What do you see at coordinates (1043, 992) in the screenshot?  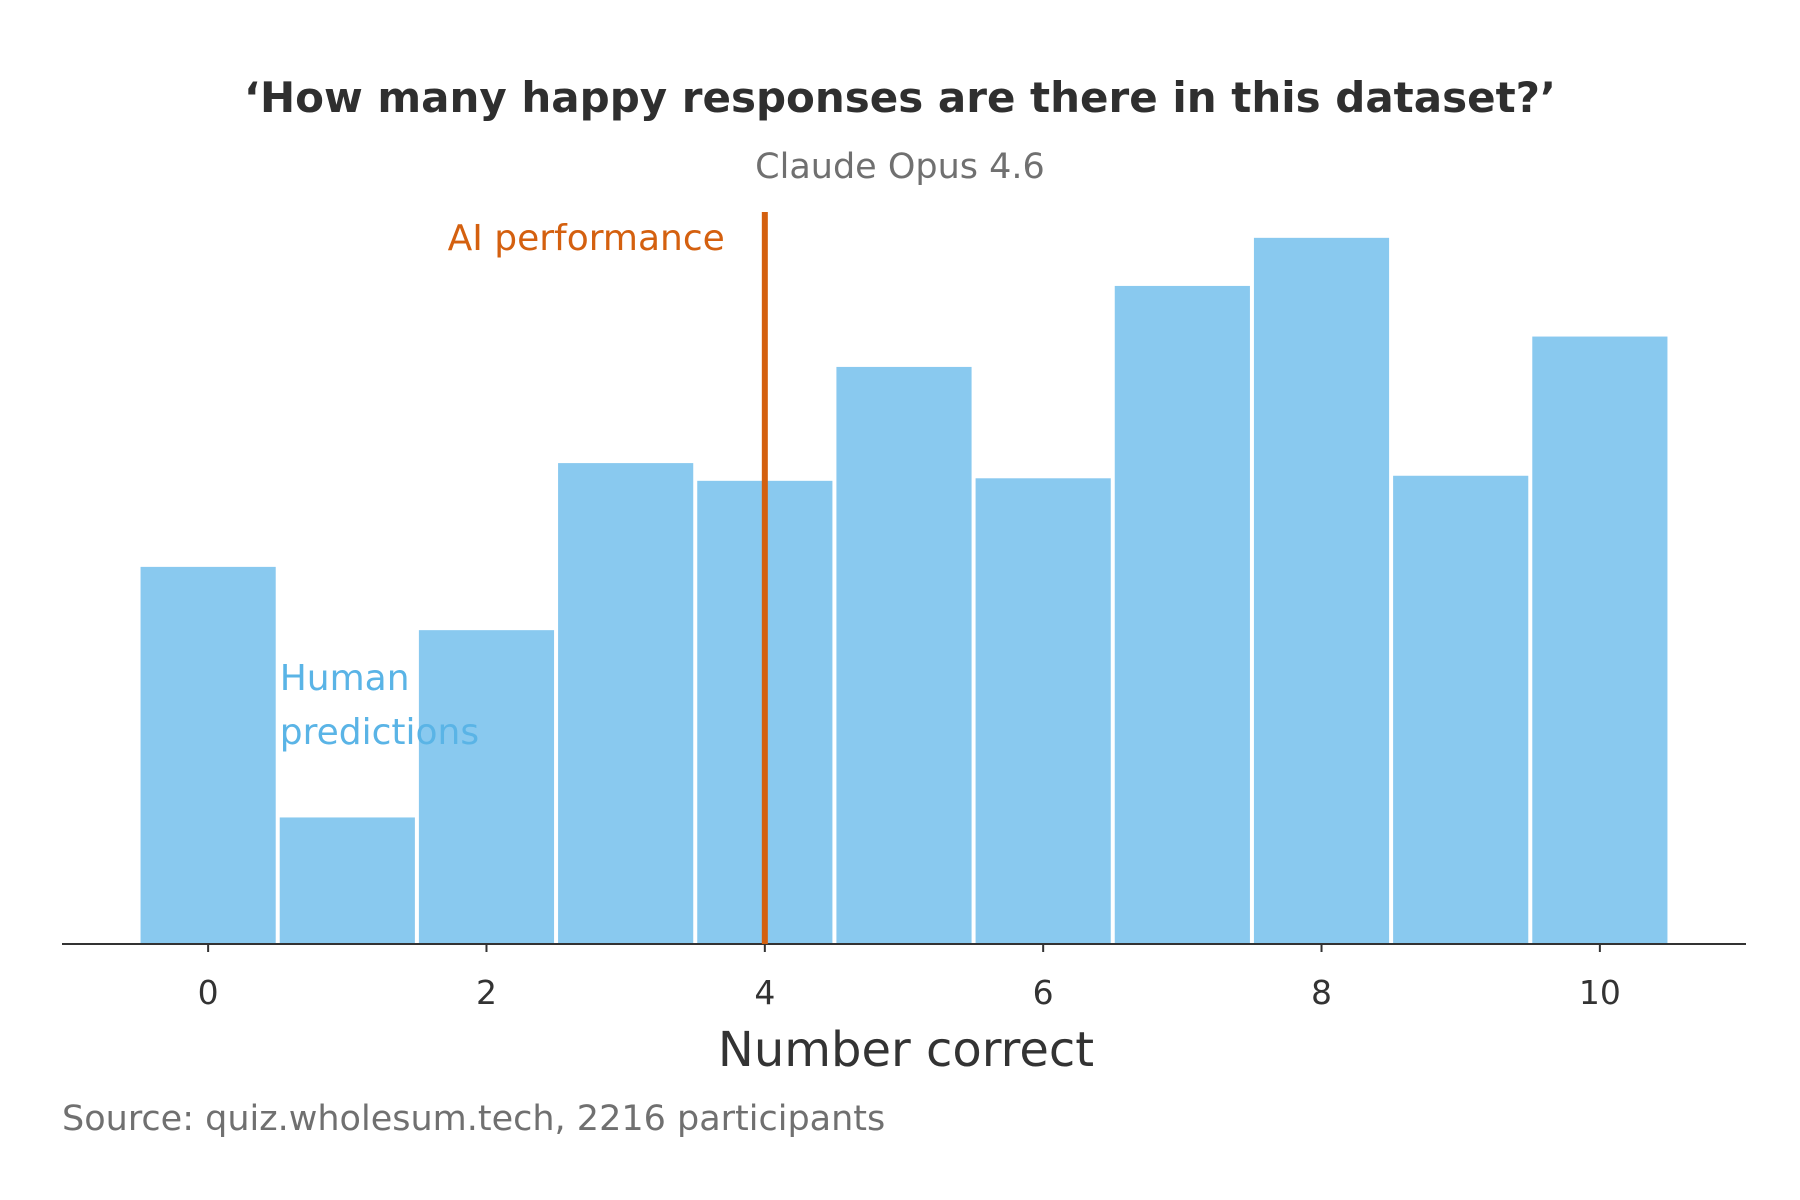 I see `x-tick-label-6: 6` at bounding box center [1043, 992].